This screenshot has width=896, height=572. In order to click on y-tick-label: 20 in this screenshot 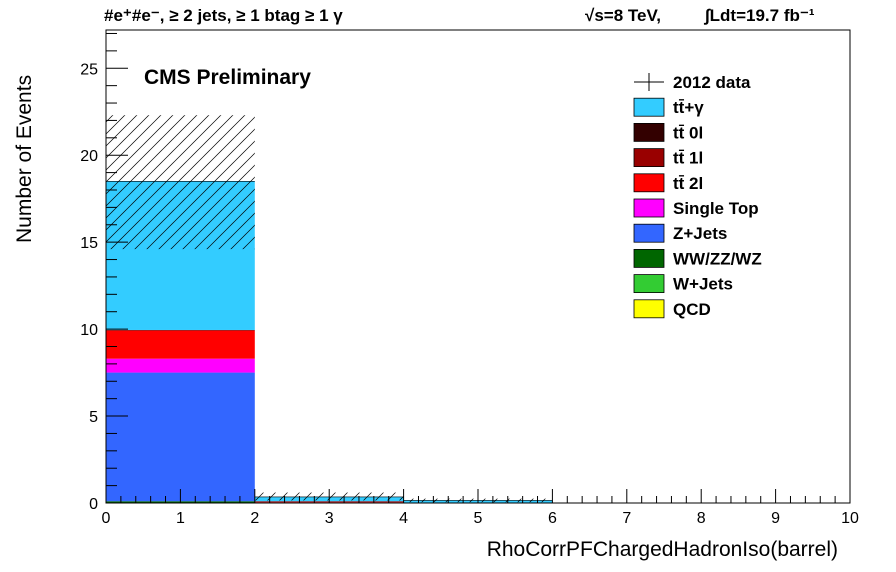, I will do `click(89, 156)`.